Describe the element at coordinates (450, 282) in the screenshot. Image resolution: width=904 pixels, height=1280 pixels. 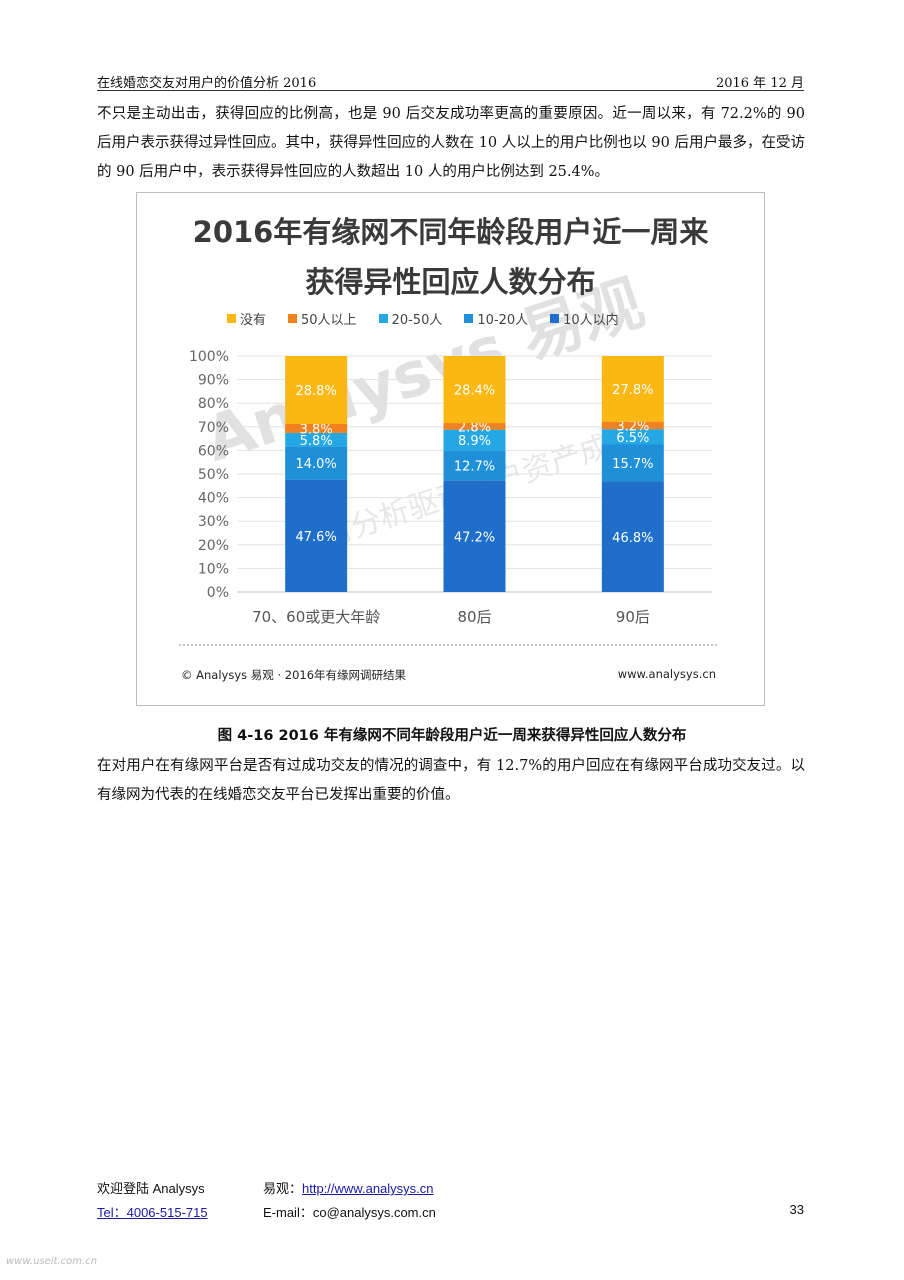
I see `chart-title-line2: 获得异性回应人数分布` at that location.